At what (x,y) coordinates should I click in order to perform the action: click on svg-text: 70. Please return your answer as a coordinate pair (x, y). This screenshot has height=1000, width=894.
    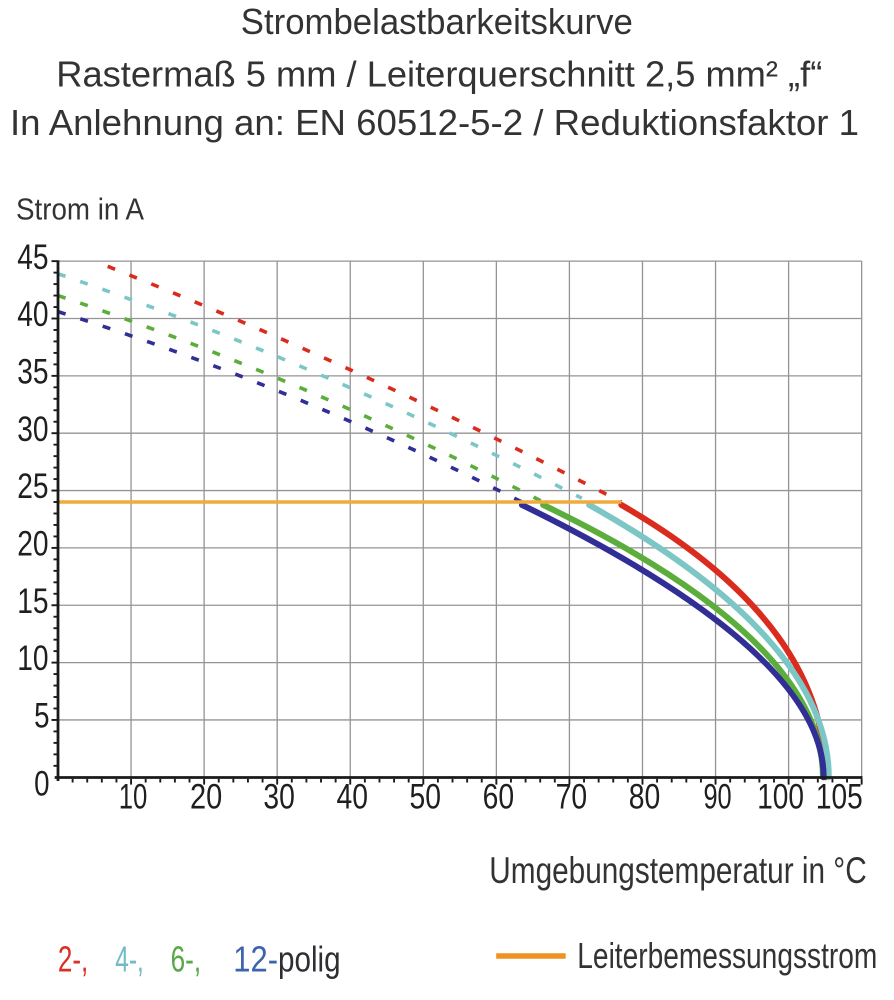
    Looking at the image, I should click on (572, 797).